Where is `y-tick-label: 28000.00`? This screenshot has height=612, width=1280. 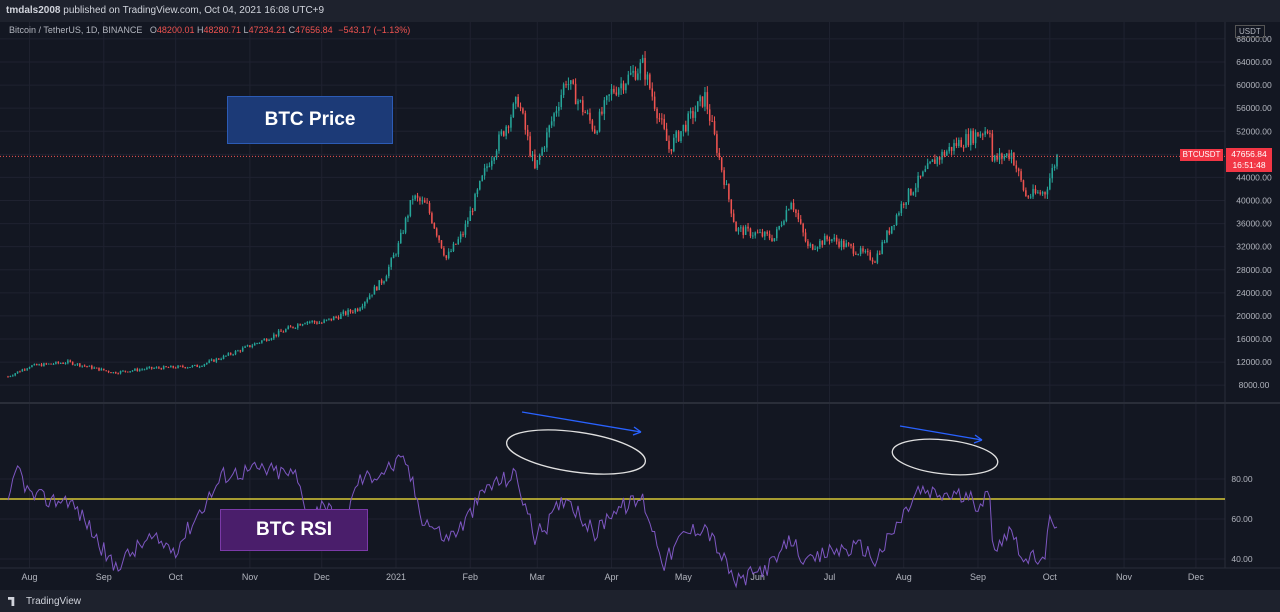
y-tick-label: 28000.00 is located at coordinates (1254, 270).